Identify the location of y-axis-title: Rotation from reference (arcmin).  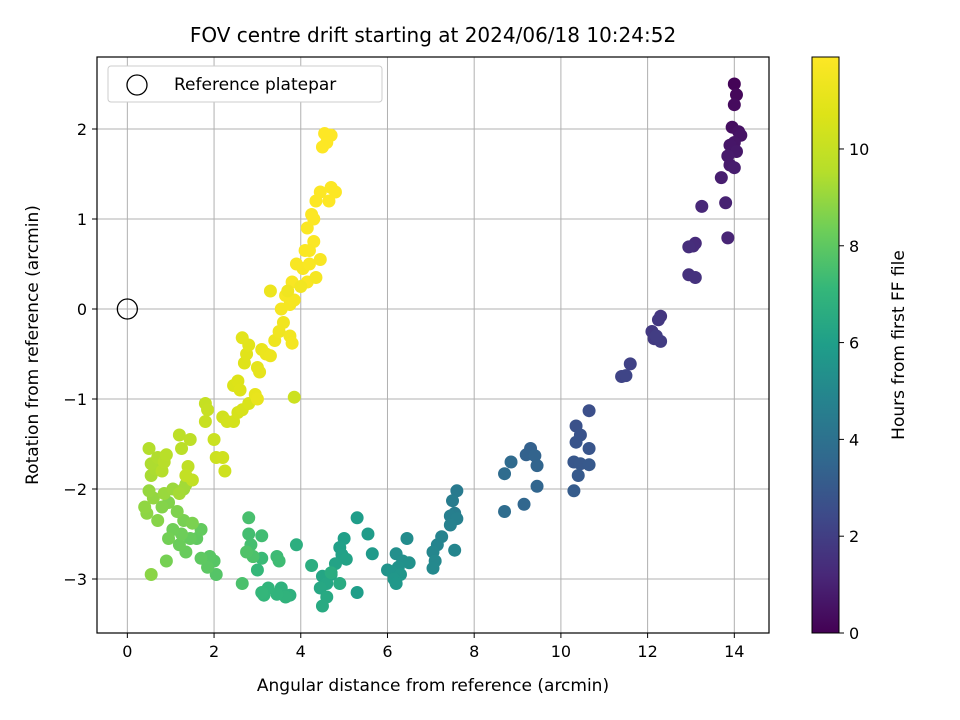
(33, 345).